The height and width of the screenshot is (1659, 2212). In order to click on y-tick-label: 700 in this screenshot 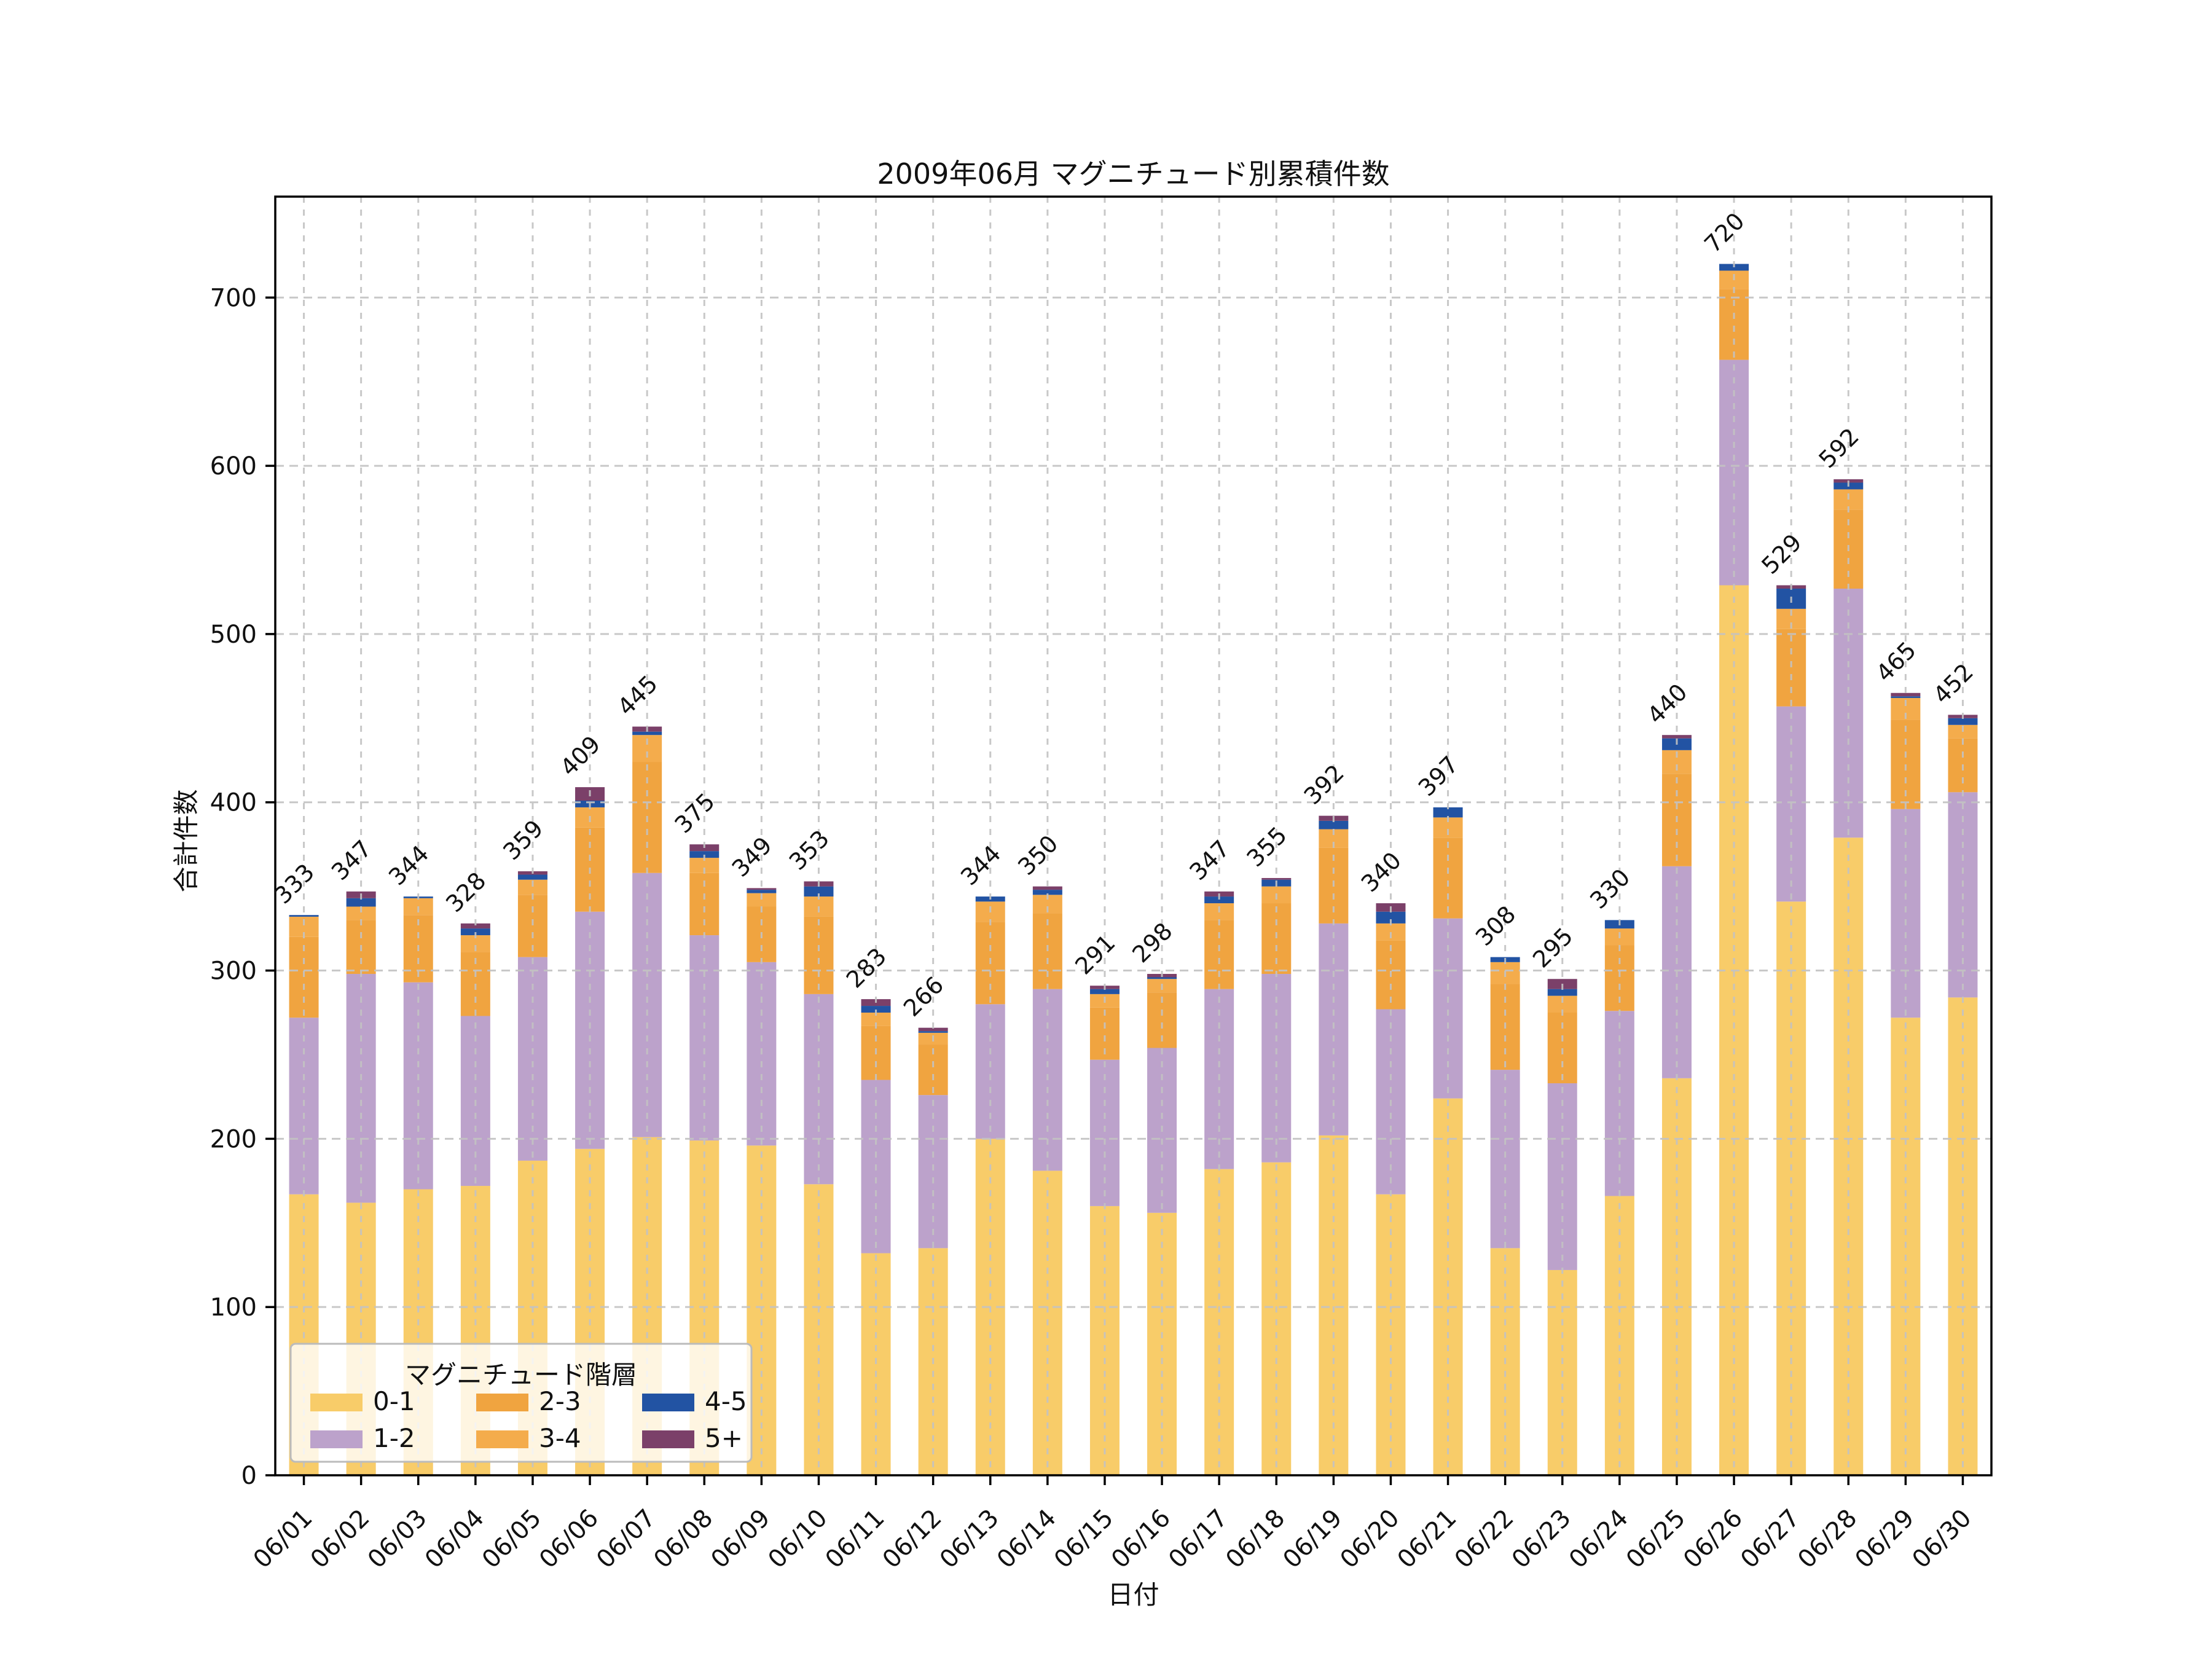, I will do `click(233, 298)`.